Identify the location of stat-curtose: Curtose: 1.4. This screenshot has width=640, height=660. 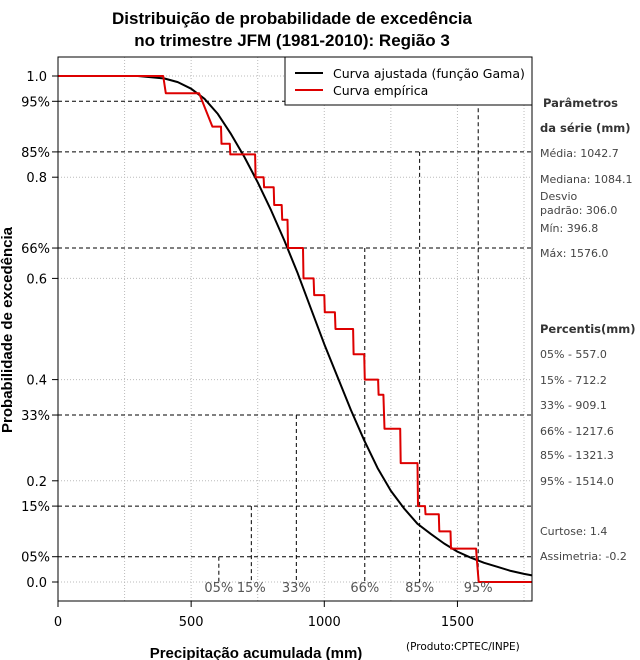
(573, 531).